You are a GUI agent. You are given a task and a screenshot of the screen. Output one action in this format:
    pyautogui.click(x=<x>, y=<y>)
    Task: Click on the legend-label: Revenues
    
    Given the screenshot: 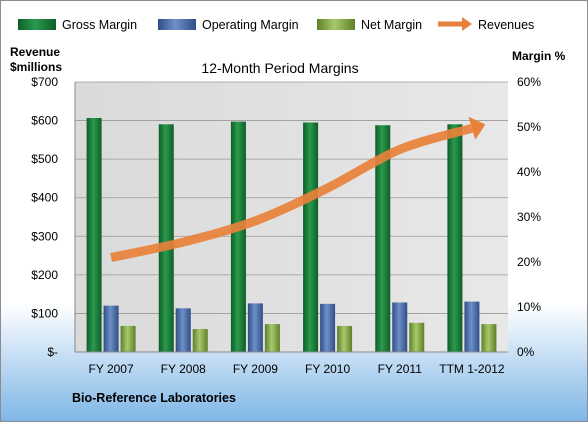 What is the action you would take?
    pyautogui.click(x=506, y=25)
    